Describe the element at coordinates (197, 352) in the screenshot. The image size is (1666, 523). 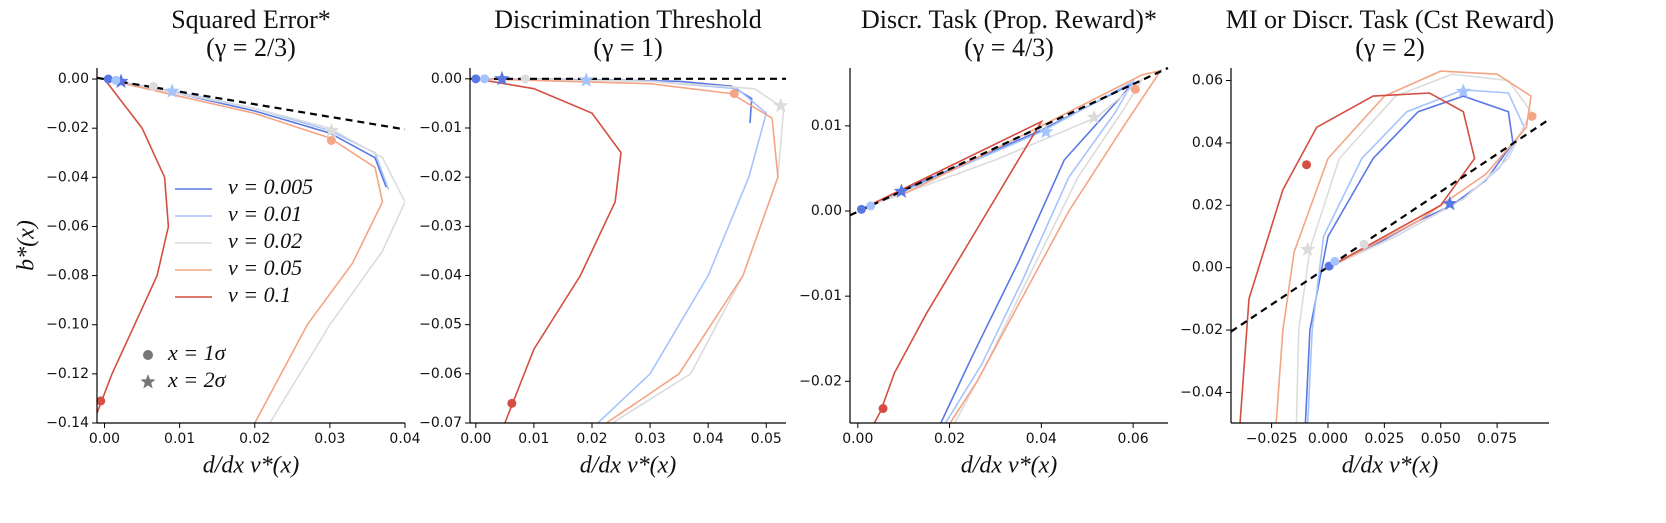
I see `legend-label: x = 1σ` at that location.